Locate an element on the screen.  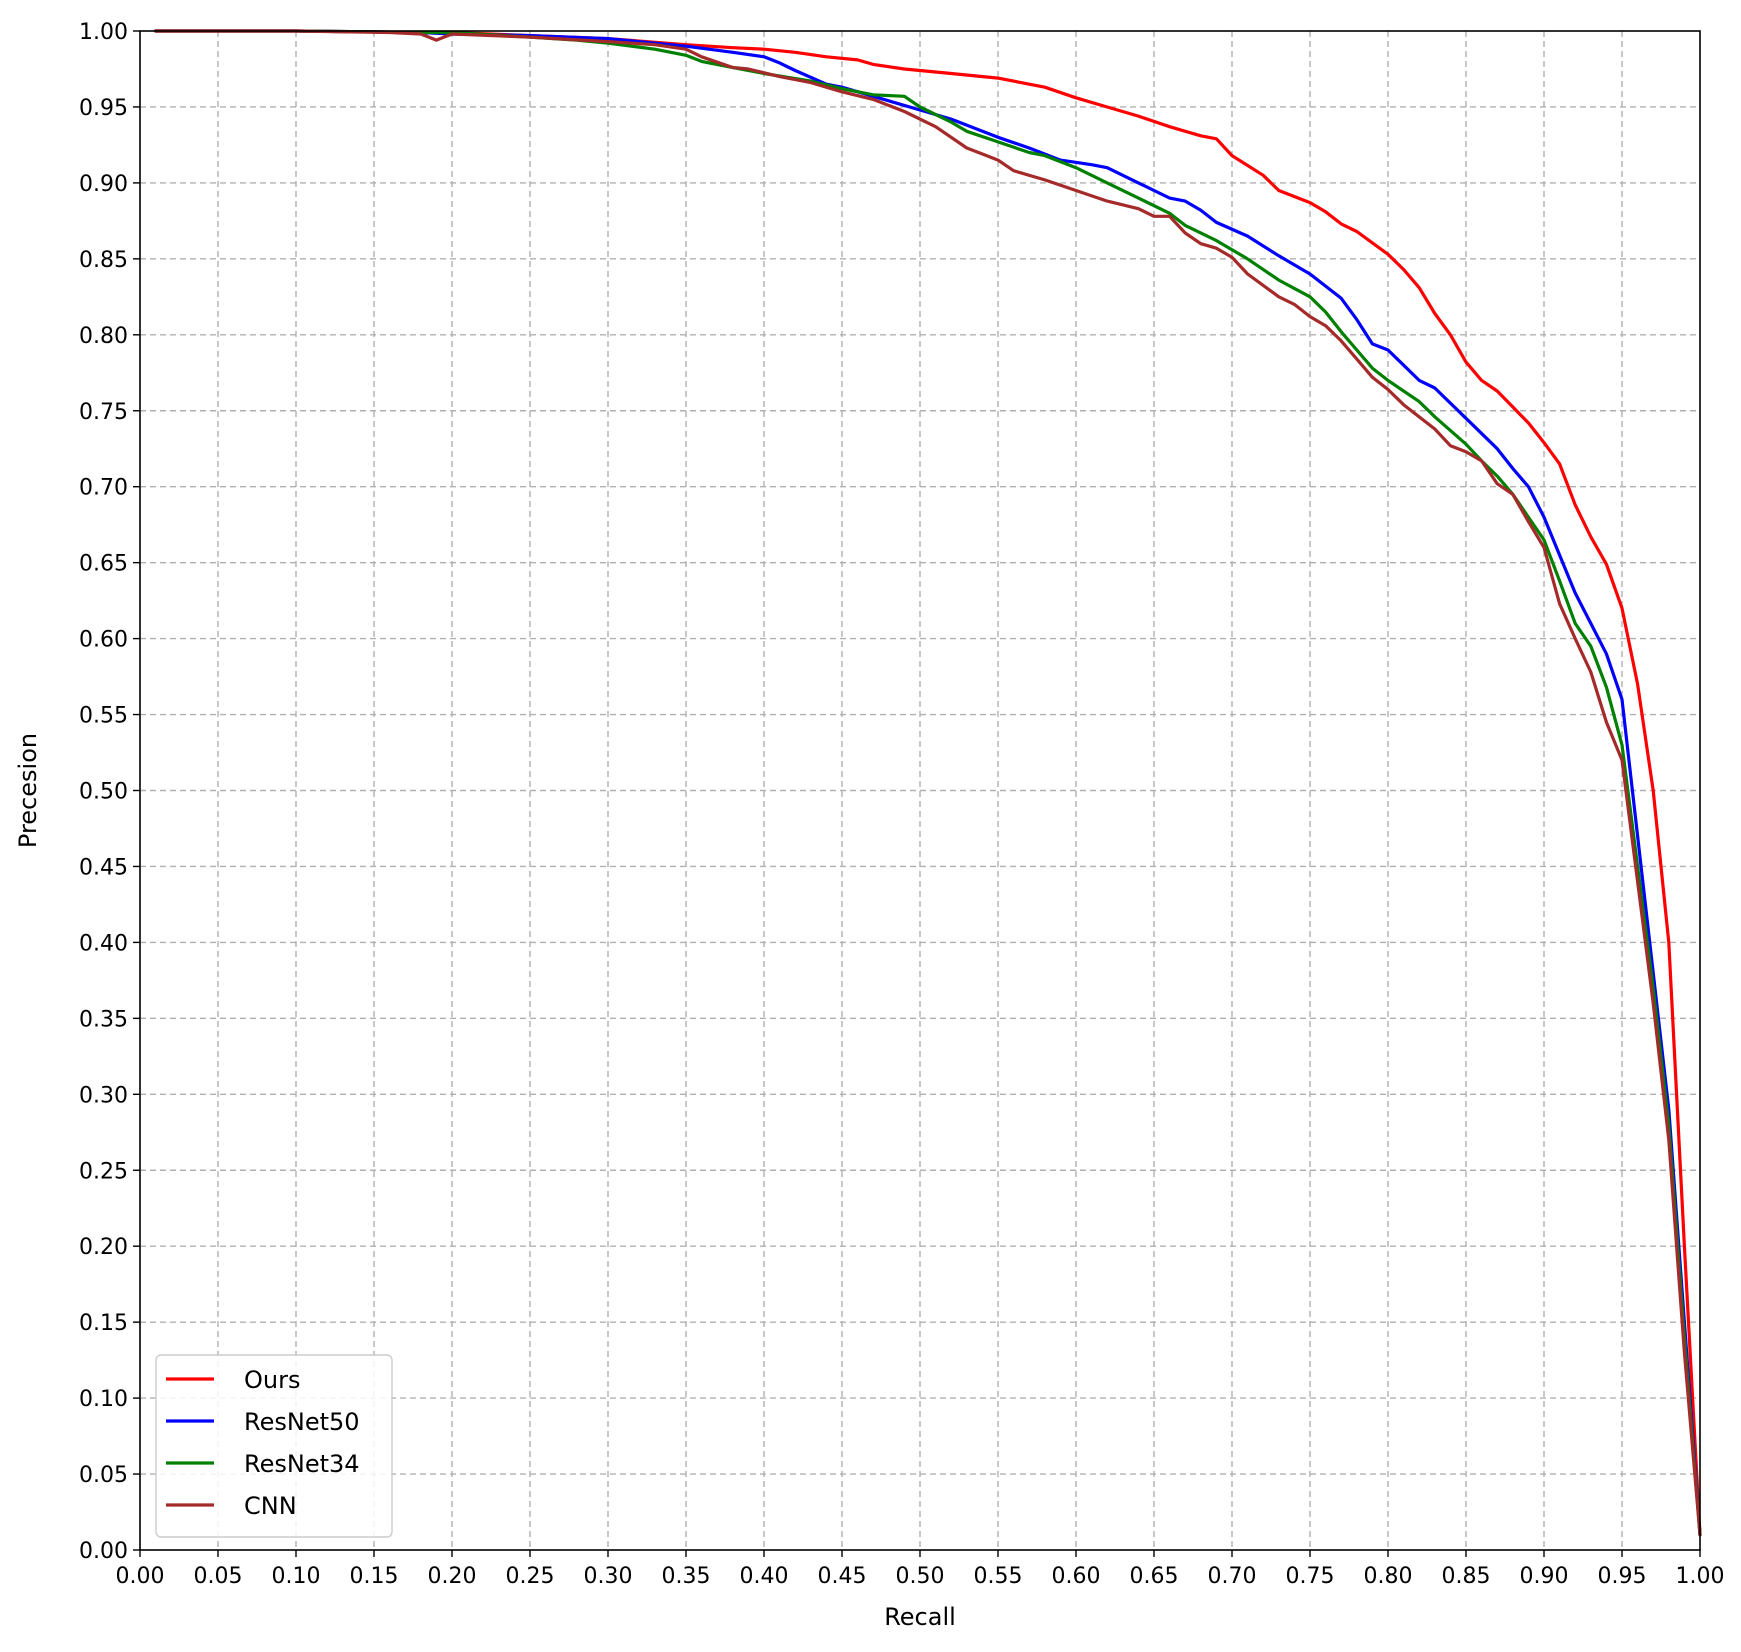
y-tick-label: 0.05 is located at coordinates (103, 1475).